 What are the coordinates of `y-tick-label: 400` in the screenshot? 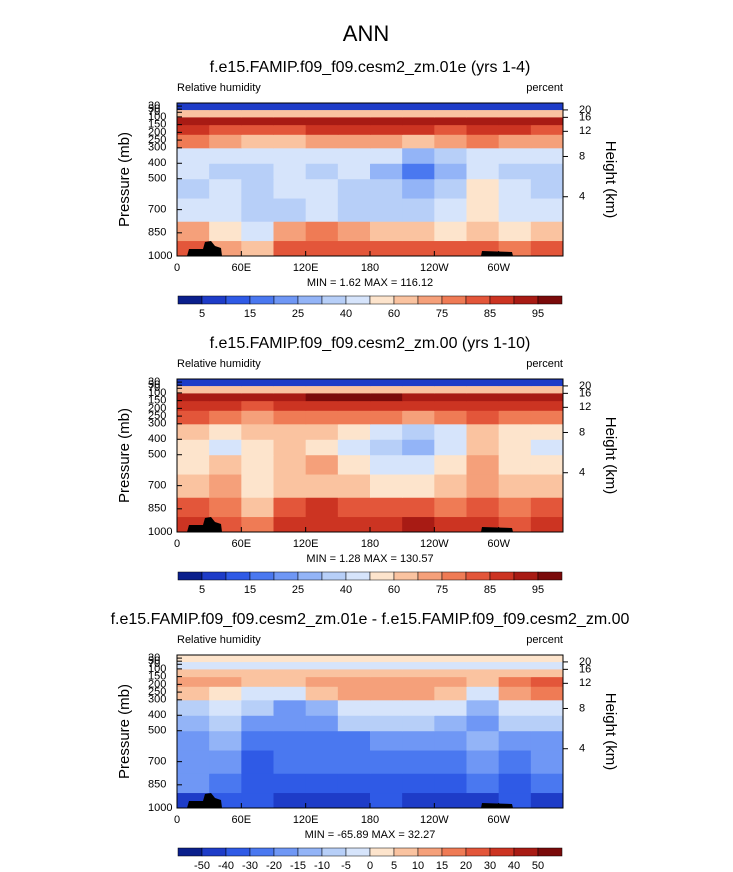 It's located at (157, 163).